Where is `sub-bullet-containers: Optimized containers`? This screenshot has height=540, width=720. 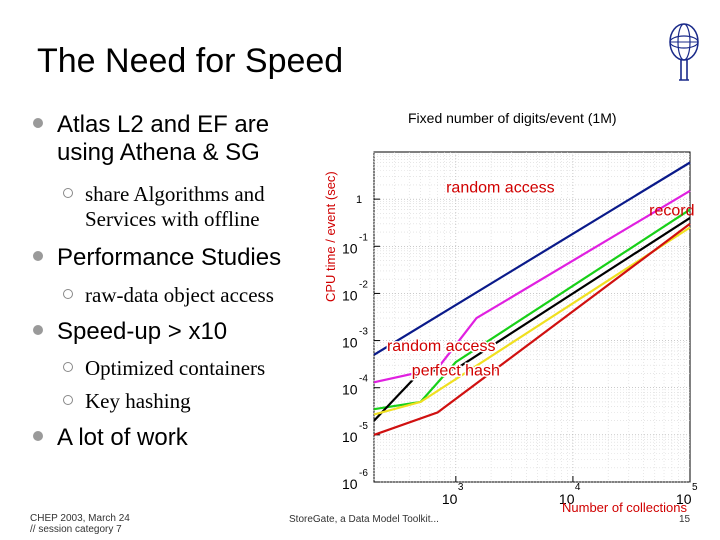 sub-bullet-containers: Optimized containers is located at coordinates (164, 368).